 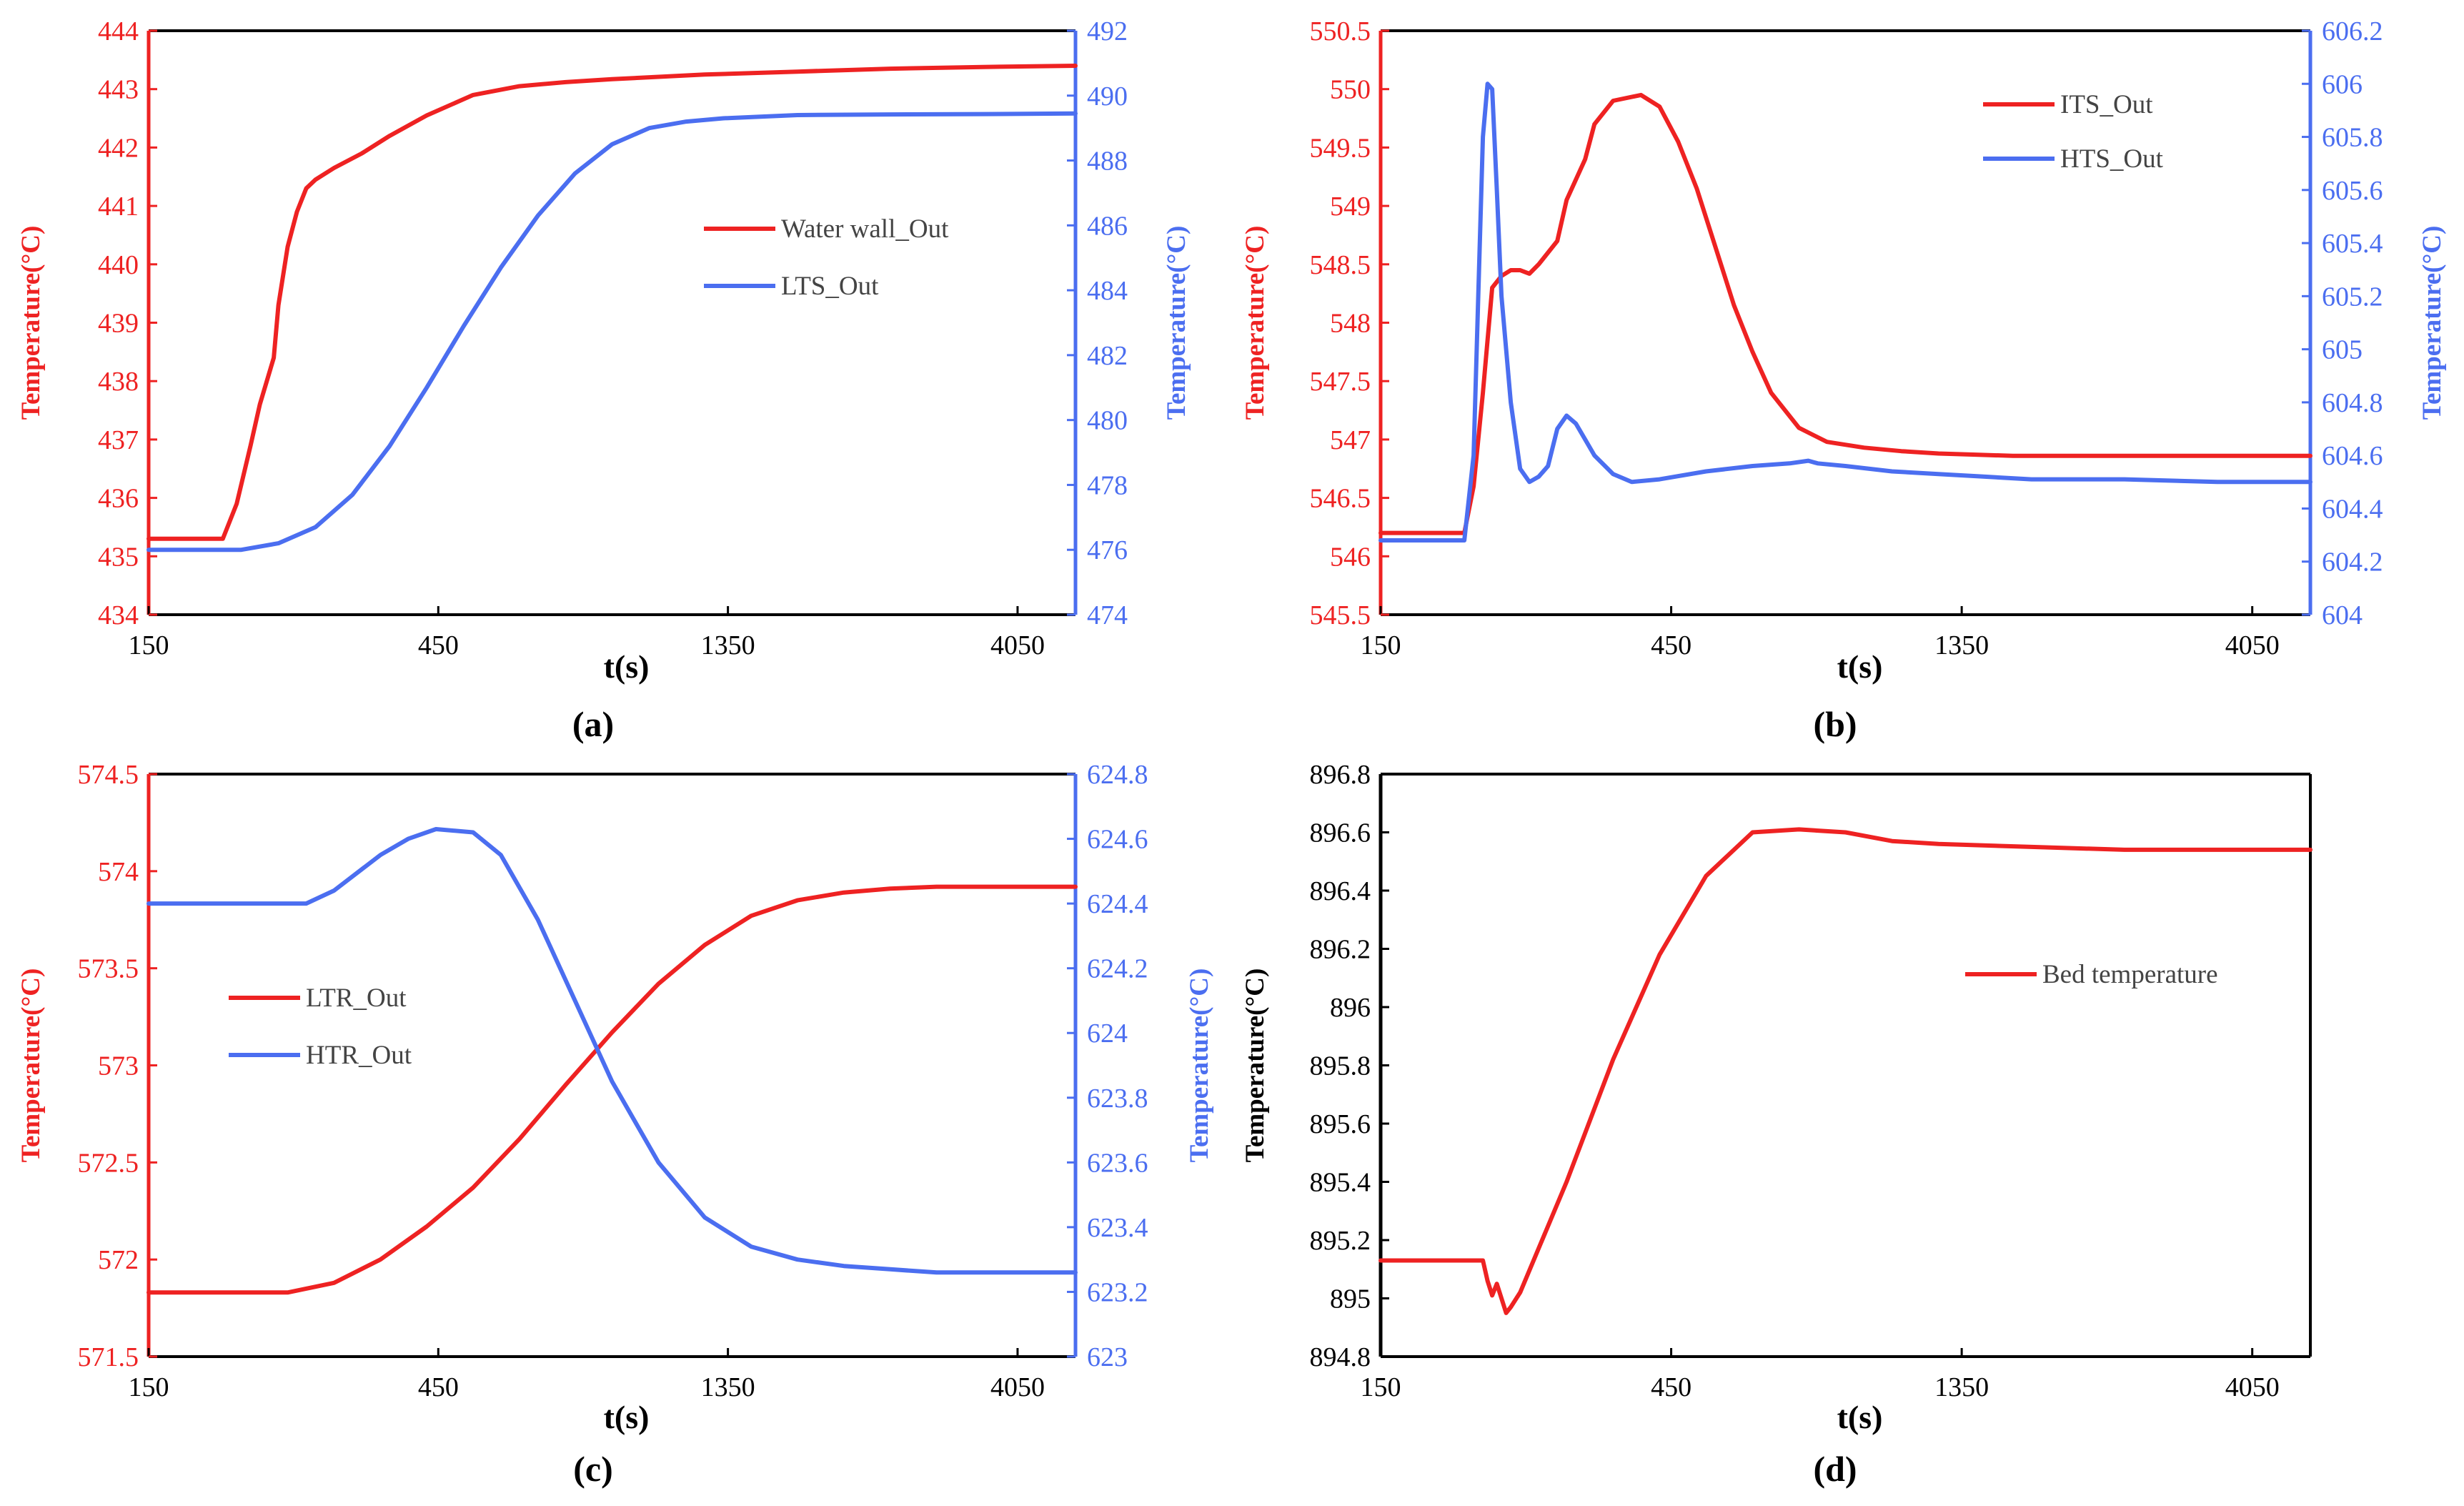 I want to click on y-tick-label-left: 546.5, so click(x=1340, y=499).